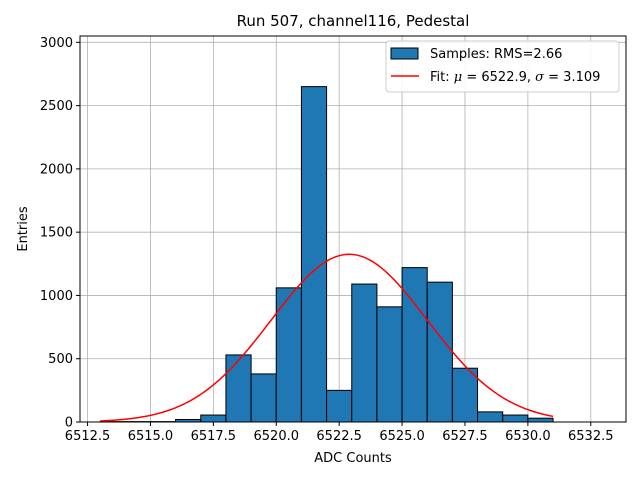 This screenshot has width=640, height=480. Describe the element at coordinates (60, 359) in the screenshot. I see `y-tick-label-1: 500` at that location.